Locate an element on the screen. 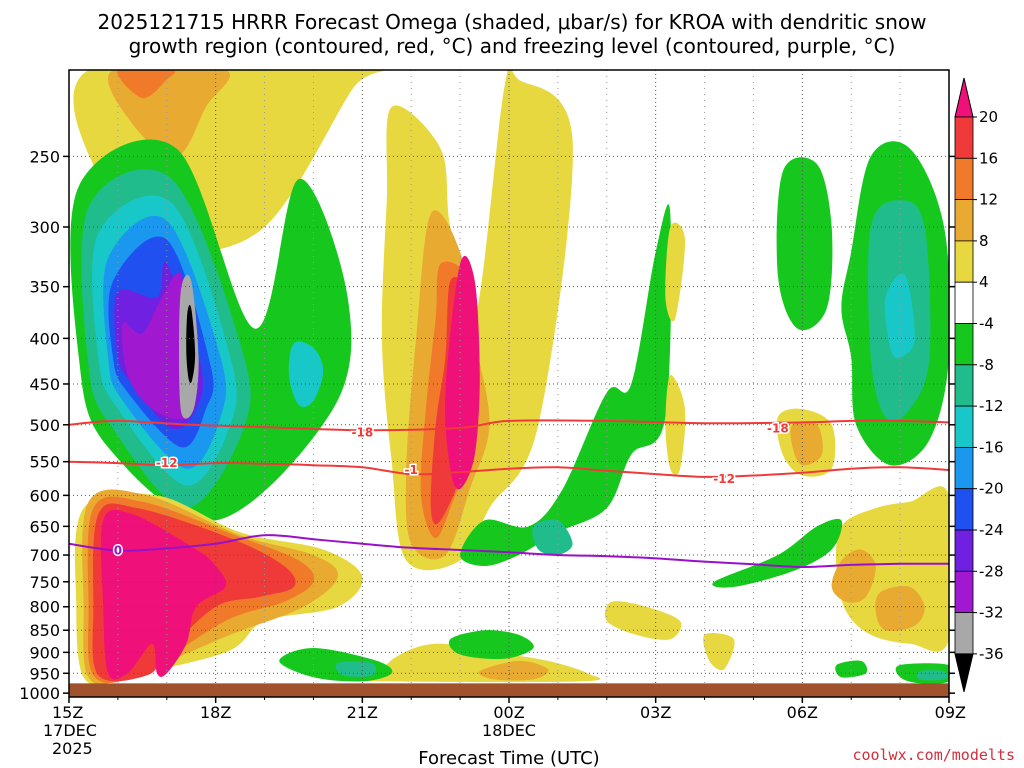 The height and width of the screenshot is (768, 1024). x-tick-date: 17DEC is located at coordinates (70, 730).